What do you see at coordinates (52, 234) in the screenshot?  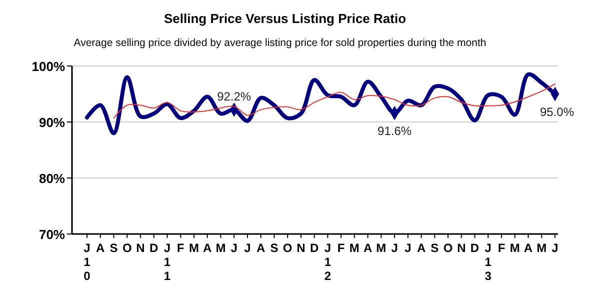 I see `y-tick-label: 70%` at bounding box center [52, 234].